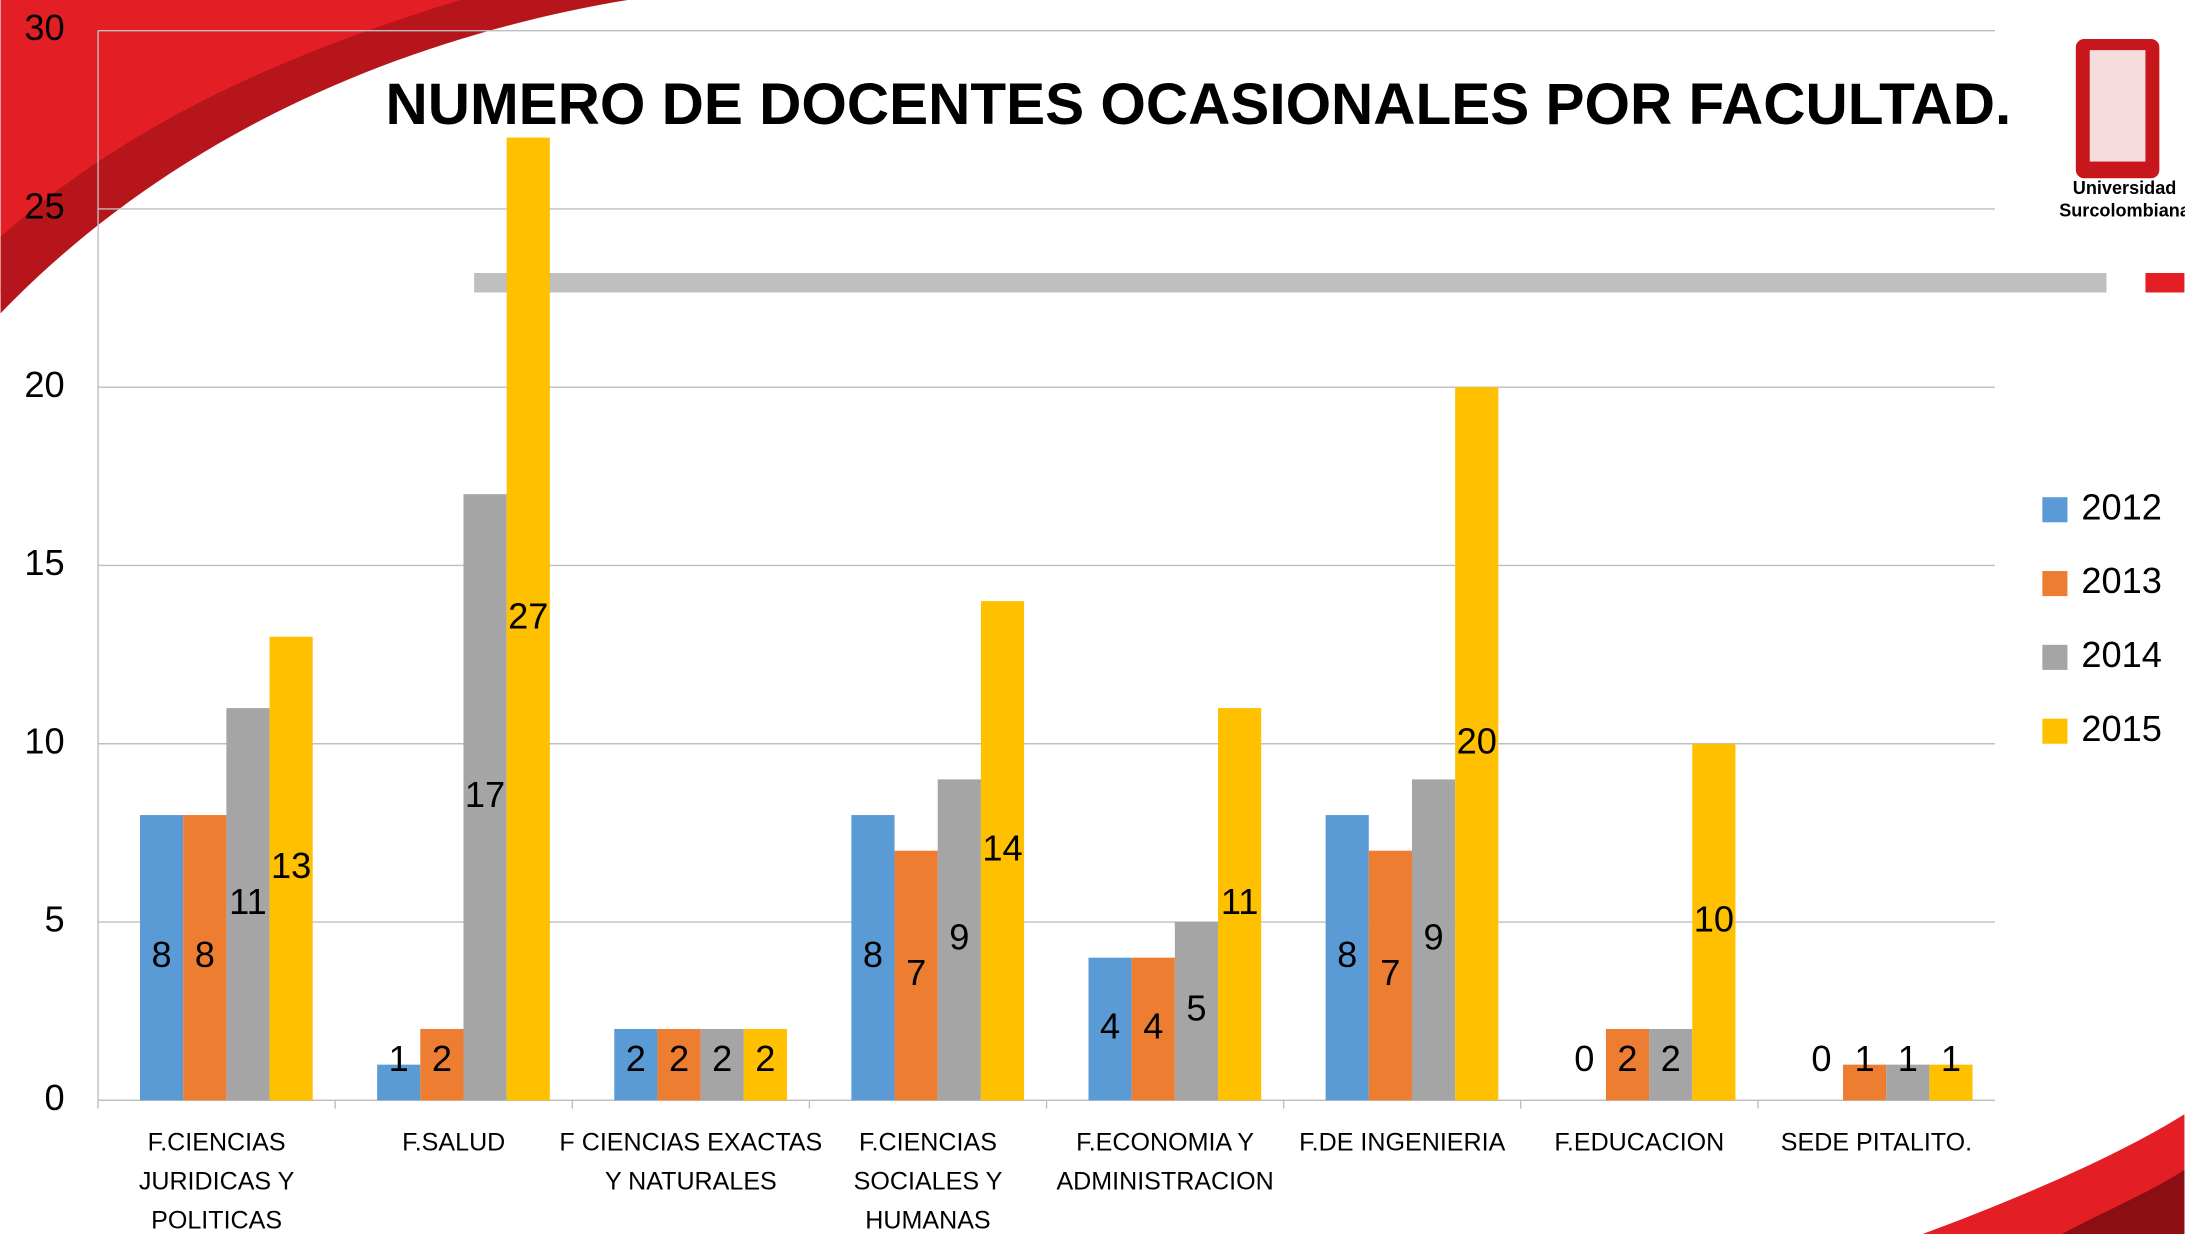 Image resolution: width=2185 pixels, height=1234 pixels. What do you see at coordinates (44, 205) in the screenshot?
I see `y-tick-label: 25` at bounding box center [44, 205].